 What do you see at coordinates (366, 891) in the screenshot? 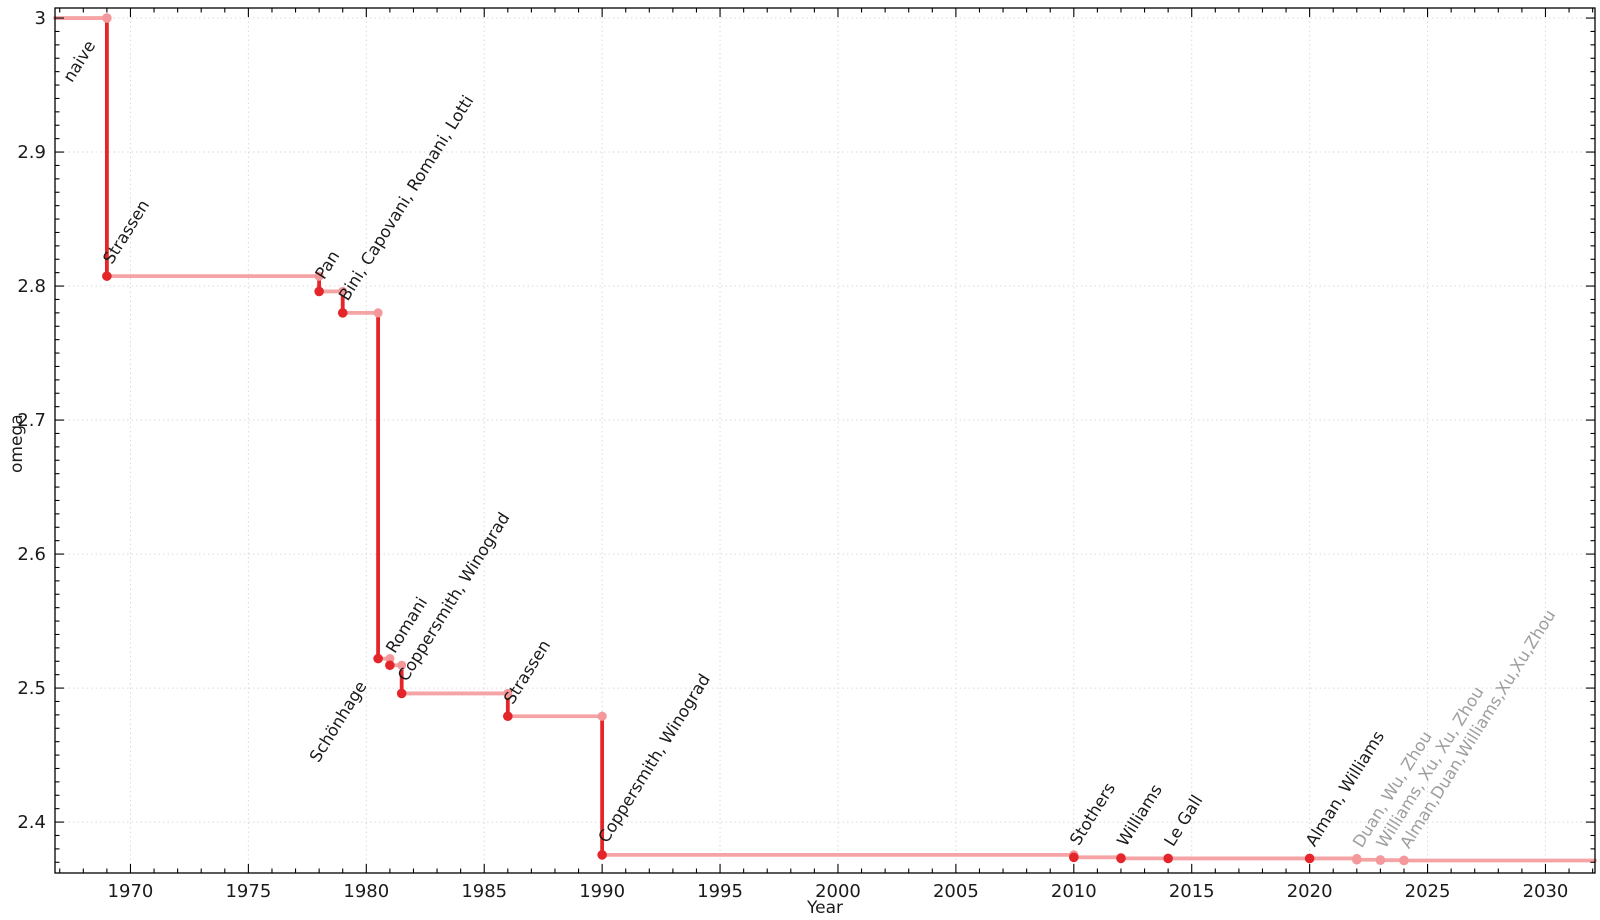
I see `x-tick-label: 1980` at bounding box center [366, 891].